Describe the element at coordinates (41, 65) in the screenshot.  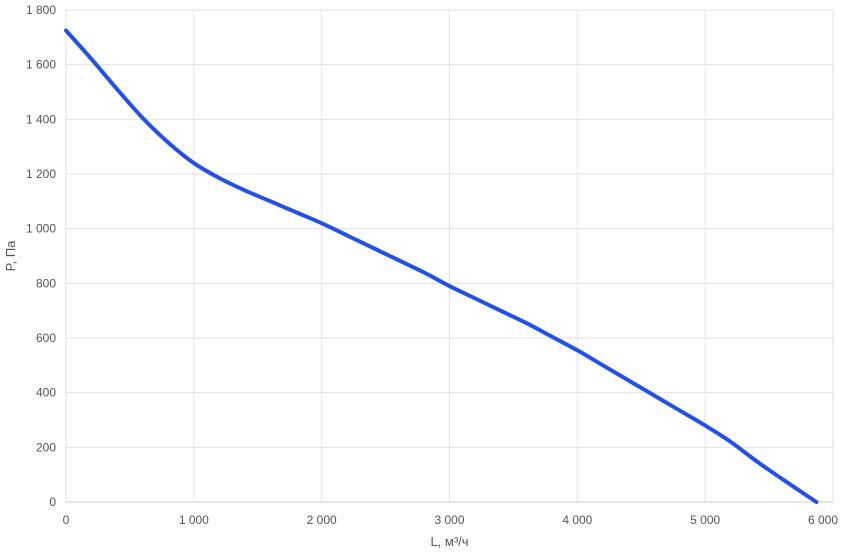
I see `y-tick-label: 1 600` at that location.